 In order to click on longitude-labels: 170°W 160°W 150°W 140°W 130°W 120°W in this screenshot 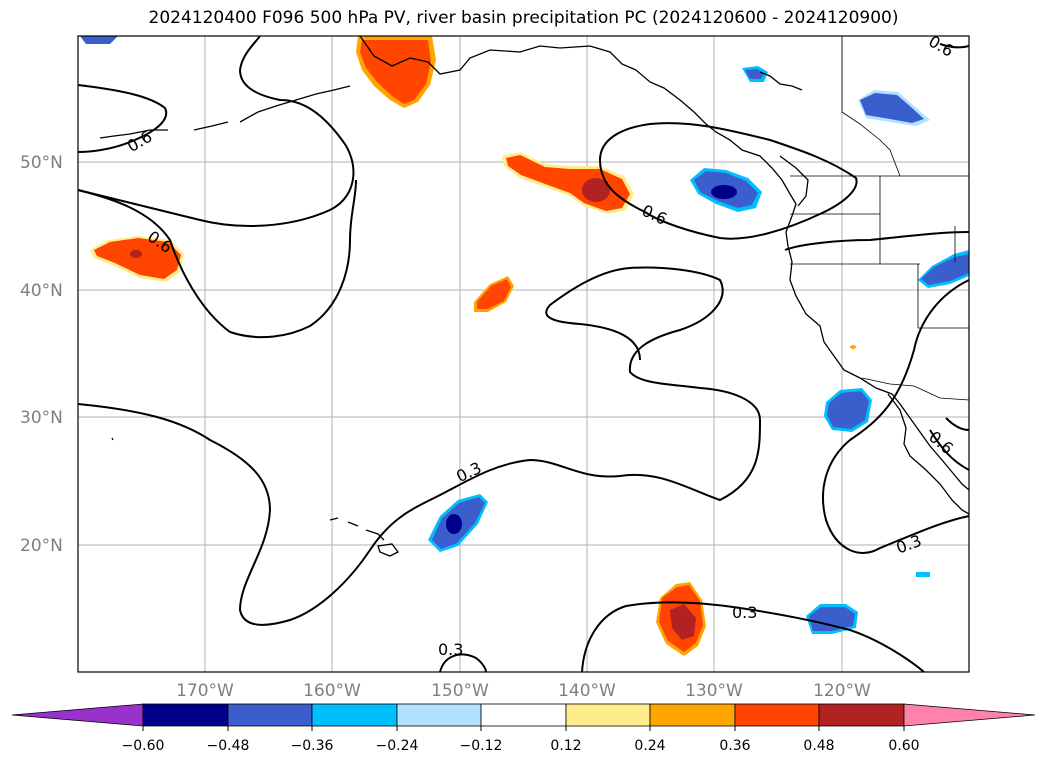, I will do `click(523, 691)`.